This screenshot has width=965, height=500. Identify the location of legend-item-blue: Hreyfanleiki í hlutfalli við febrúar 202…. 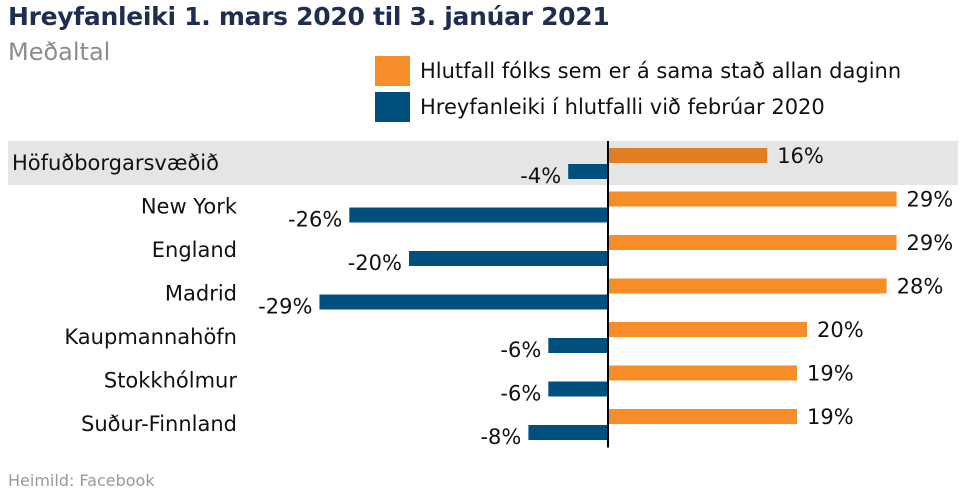
(600, 107).